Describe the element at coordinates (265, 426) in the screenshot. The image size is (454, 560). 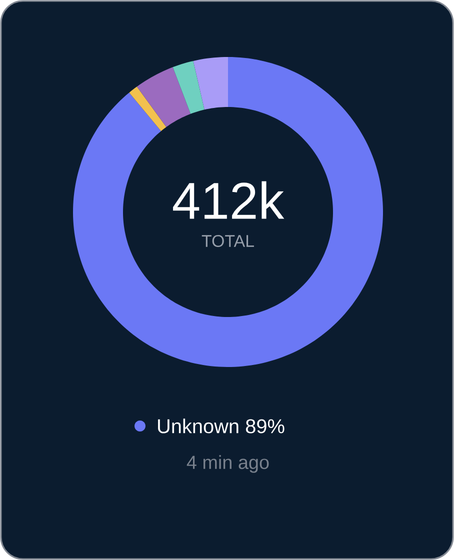
I see `data-label: 89%` at that location.